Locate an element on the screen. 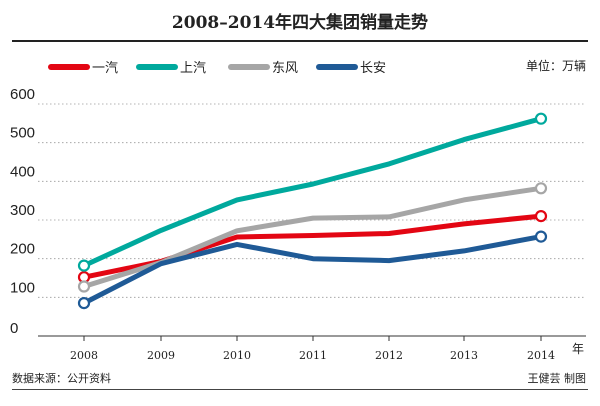 This screenshot has height=406, width=600. y-tick-label: 500 is located at coordinates (22, 133).